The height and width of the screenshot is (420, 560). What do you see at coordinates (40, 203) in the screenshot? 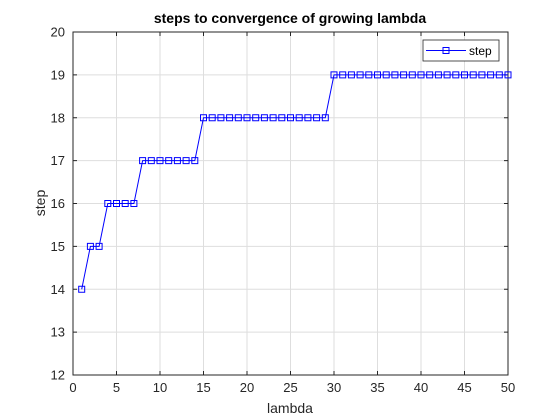
I see `y-axis-label: step` at bounding box center [40, 203].